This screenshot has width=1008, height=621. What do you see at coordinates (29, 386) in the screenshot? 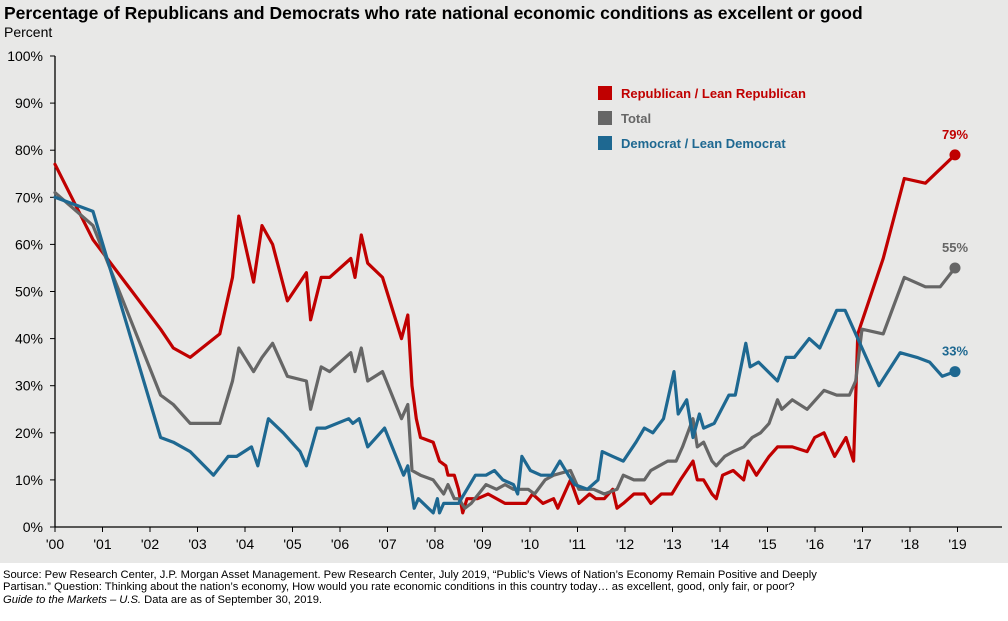
I see `y-tick-label: 30%` at bounding box center [29, 386].